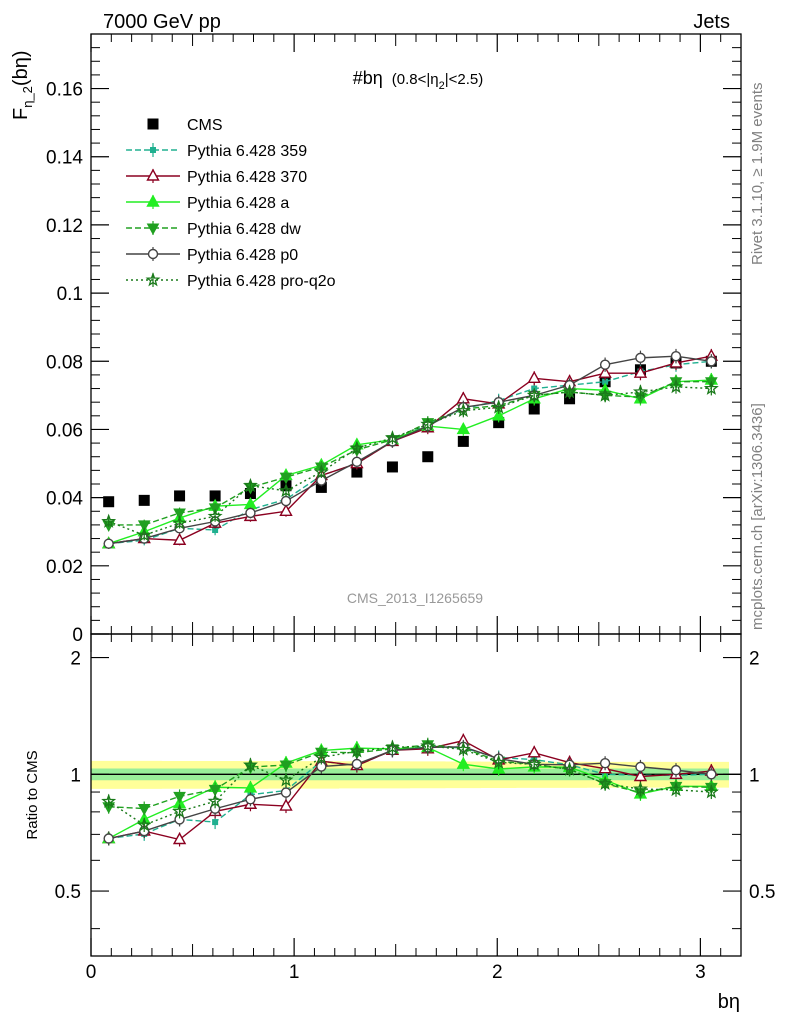  Describe the element at coordinates (70, 294) in the screenshot. I see `main-y-tick-label: 0.1` at that location.